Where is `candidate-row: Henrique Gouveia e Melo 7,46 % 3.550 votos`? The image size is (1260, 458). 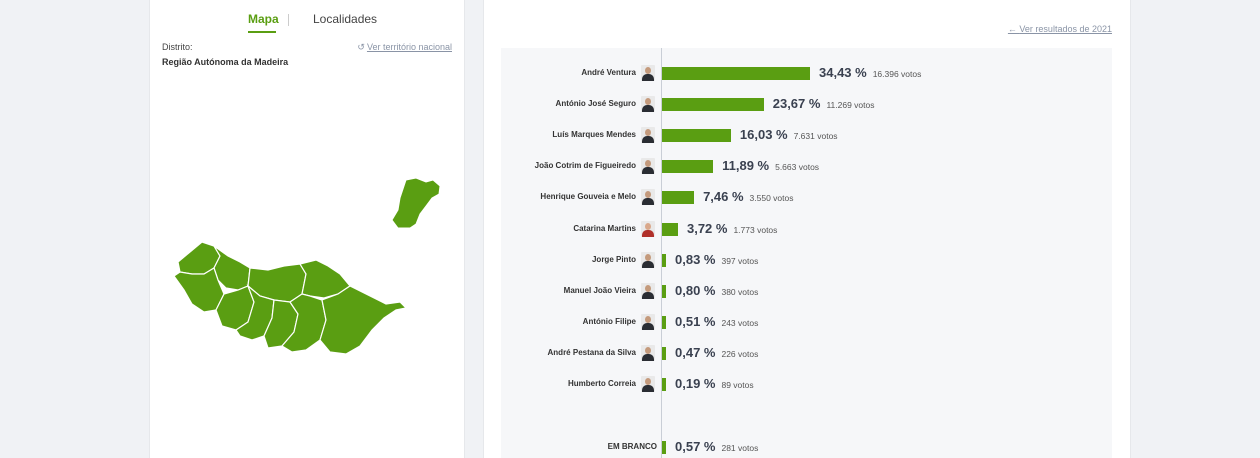 candidate-row: Henrique Gouveia e Melo 7,46 % 3.550 votos is located at coordinates (806, 197).